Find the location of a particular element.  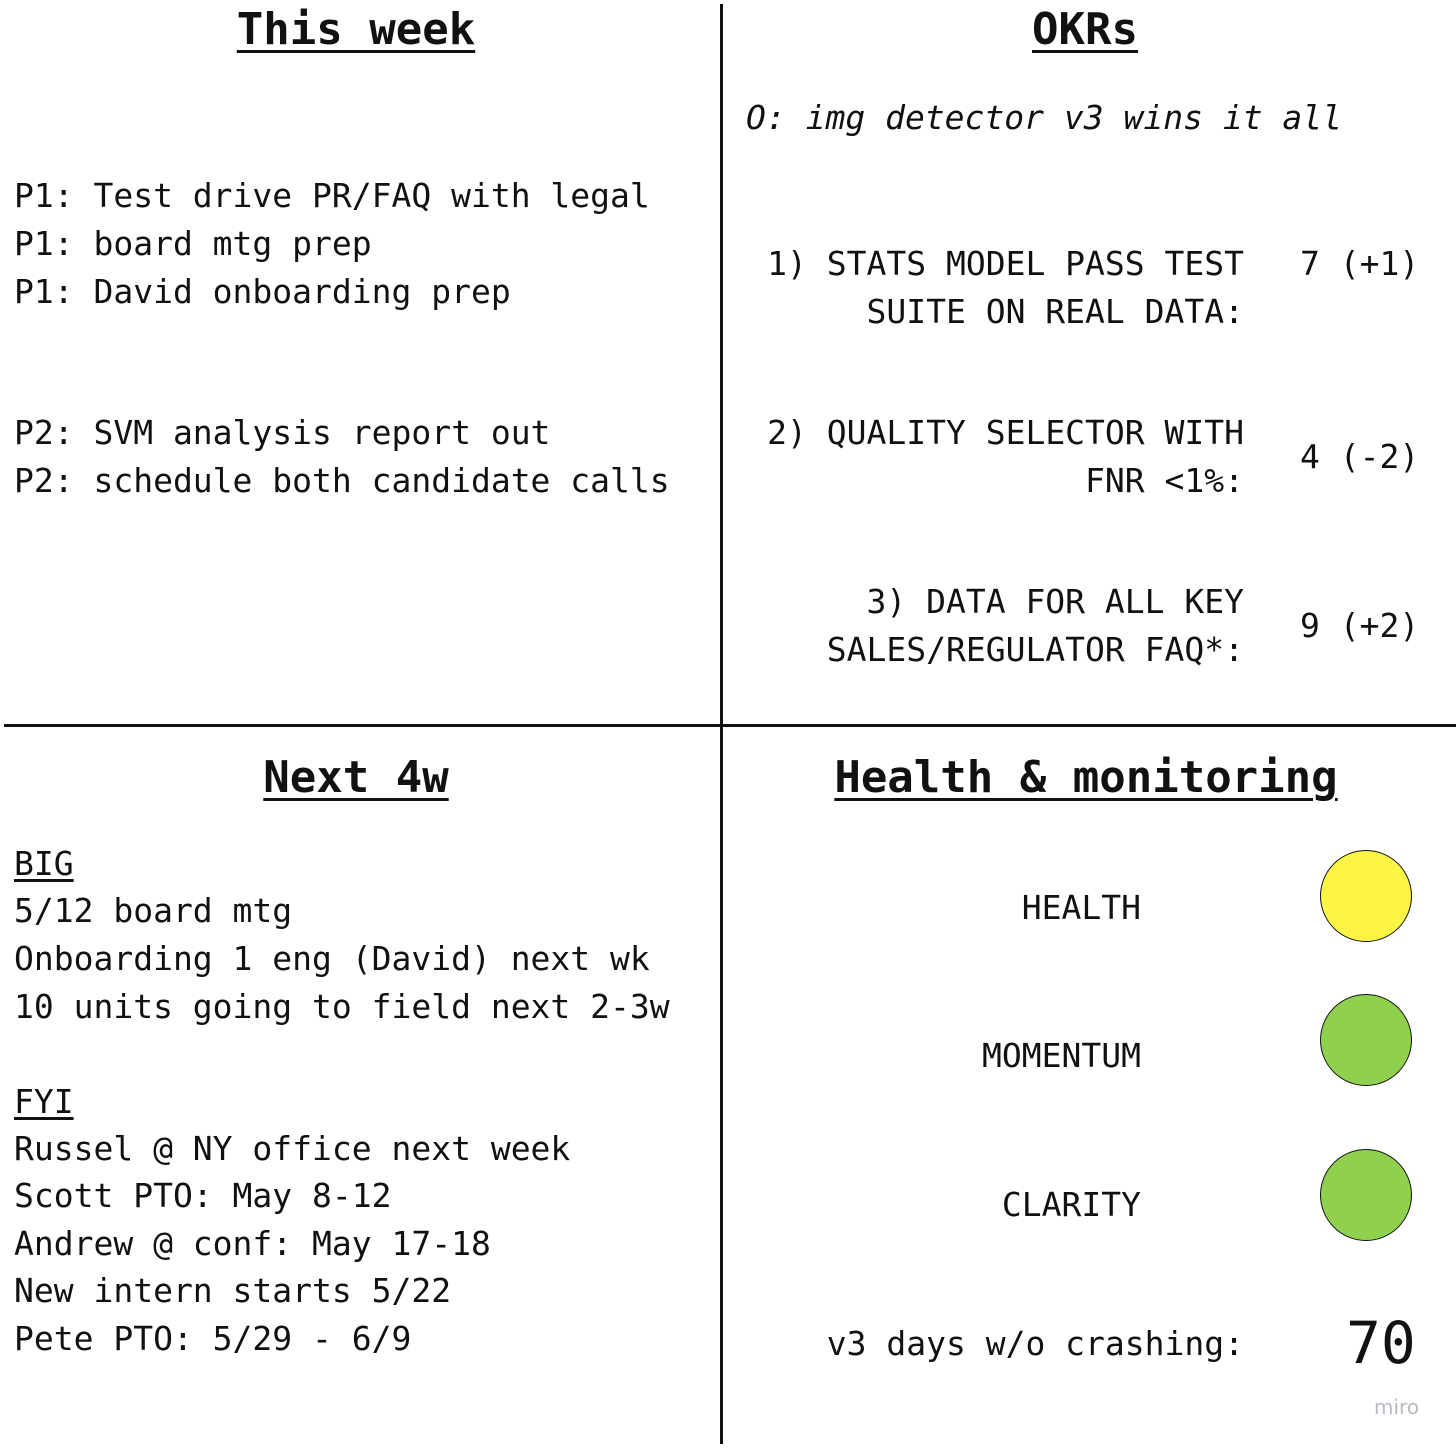

p1-item: P1: Test drive PR/FAQ with legal is located at coordinates (332, 195).